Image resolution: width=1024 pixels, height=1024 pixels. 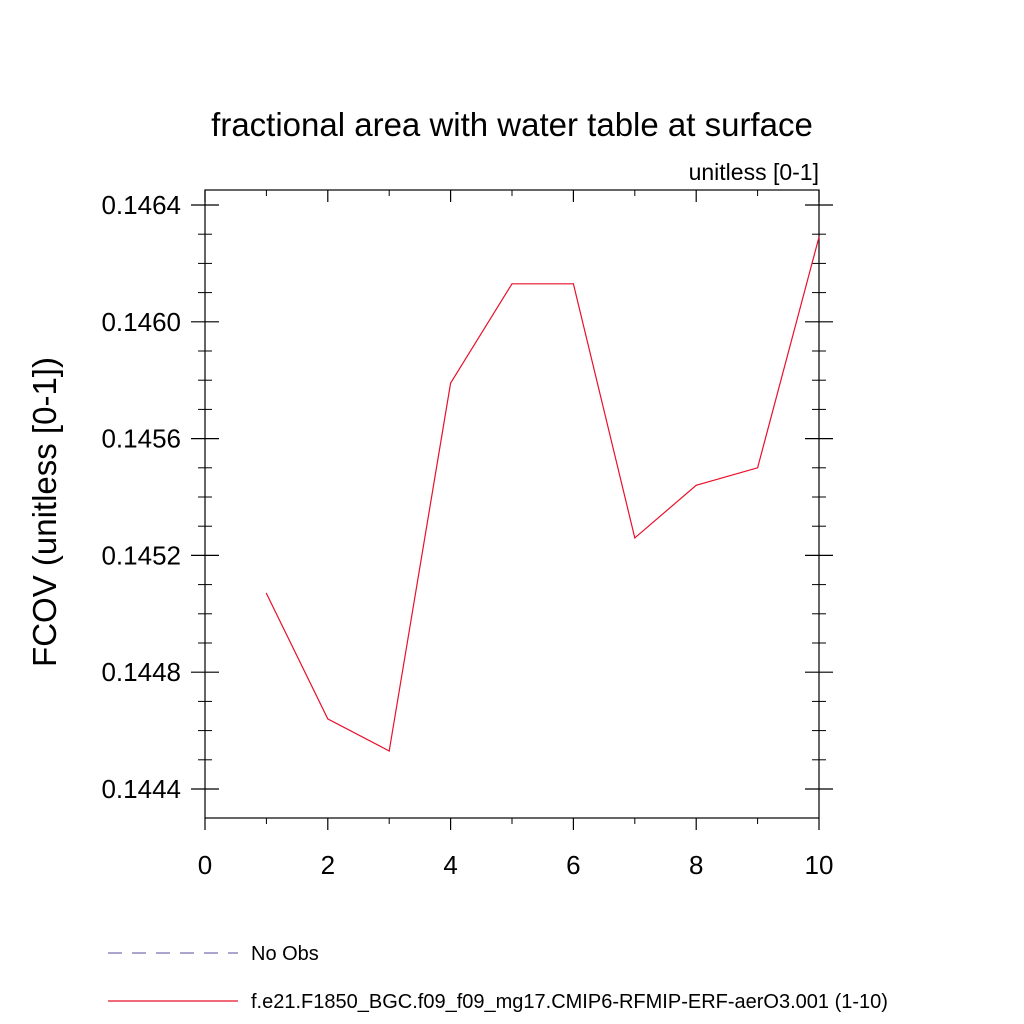 I want to click on y-tick-label: 0.1448, so click(x=141, y=672).